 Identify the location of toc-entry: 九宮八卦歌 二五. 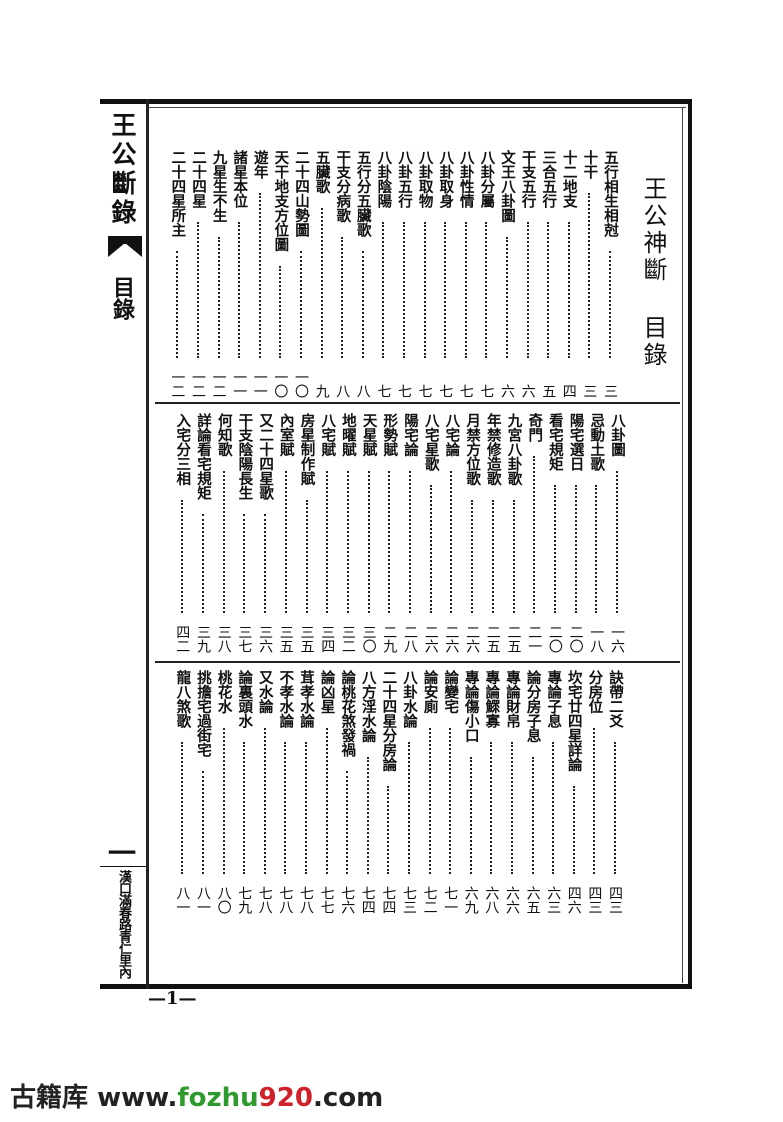
(514, 533).